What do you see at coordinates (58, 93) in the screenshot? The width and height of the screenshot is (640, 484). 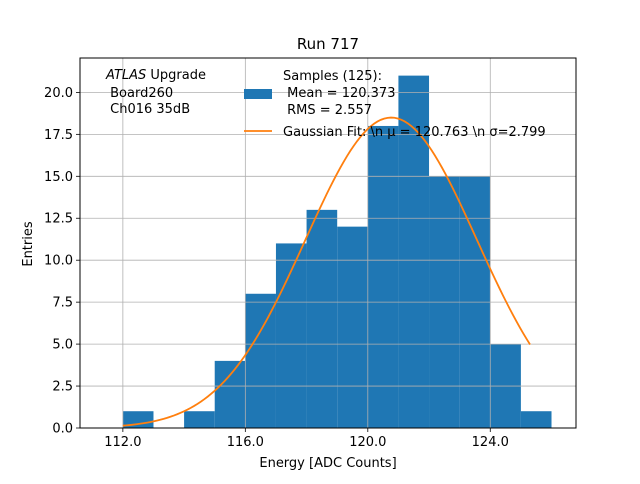 I see `y-tick-label-8: 20.0` at bounding box center [58, 93].